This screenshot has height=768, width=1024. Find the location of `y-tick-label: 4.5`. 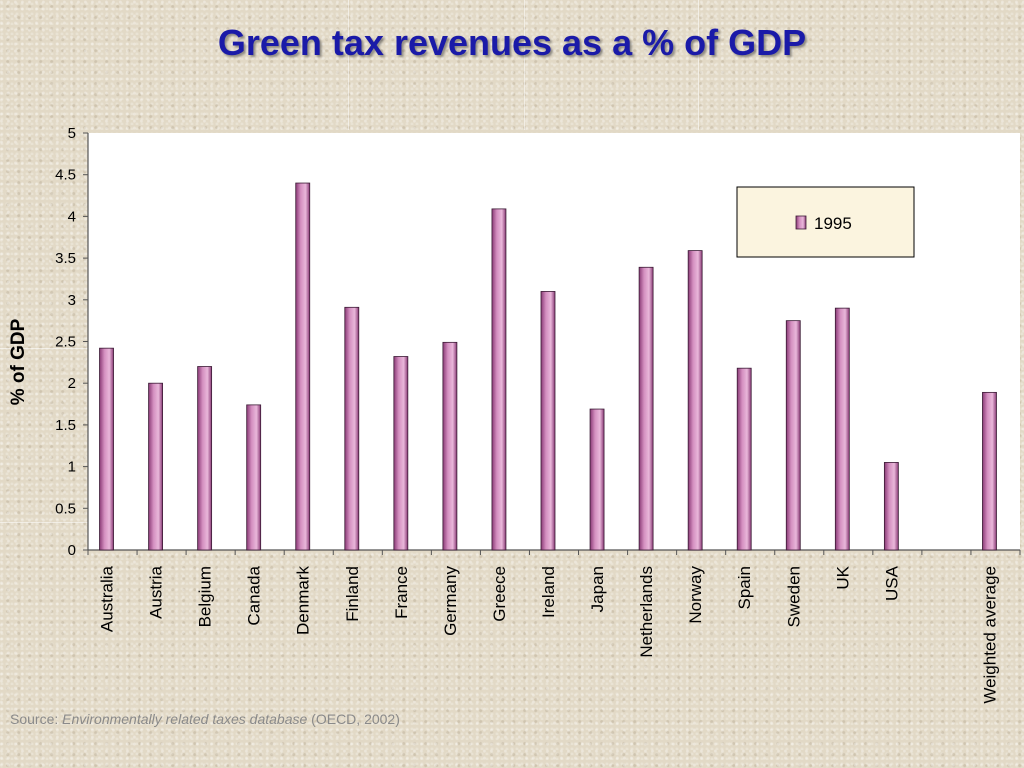

y-tick-label: 4.5 is located at coordinates (65, 175).